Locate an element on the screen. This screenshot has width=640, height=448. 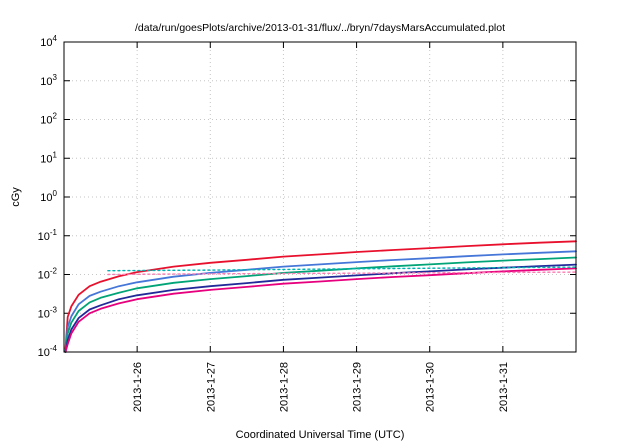
y-tick-label: 10² is located at coordinates (48, 119).